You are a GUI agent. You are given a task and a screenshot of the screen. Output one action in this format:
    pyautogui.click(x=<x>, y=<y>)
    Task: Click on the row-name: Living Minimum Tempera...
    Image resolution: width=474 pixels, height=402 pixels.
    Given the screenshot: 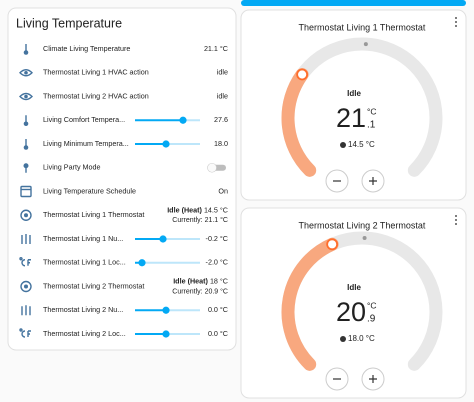 What is the action you would take?
    pyautogui.click(x=86, y=143)
    